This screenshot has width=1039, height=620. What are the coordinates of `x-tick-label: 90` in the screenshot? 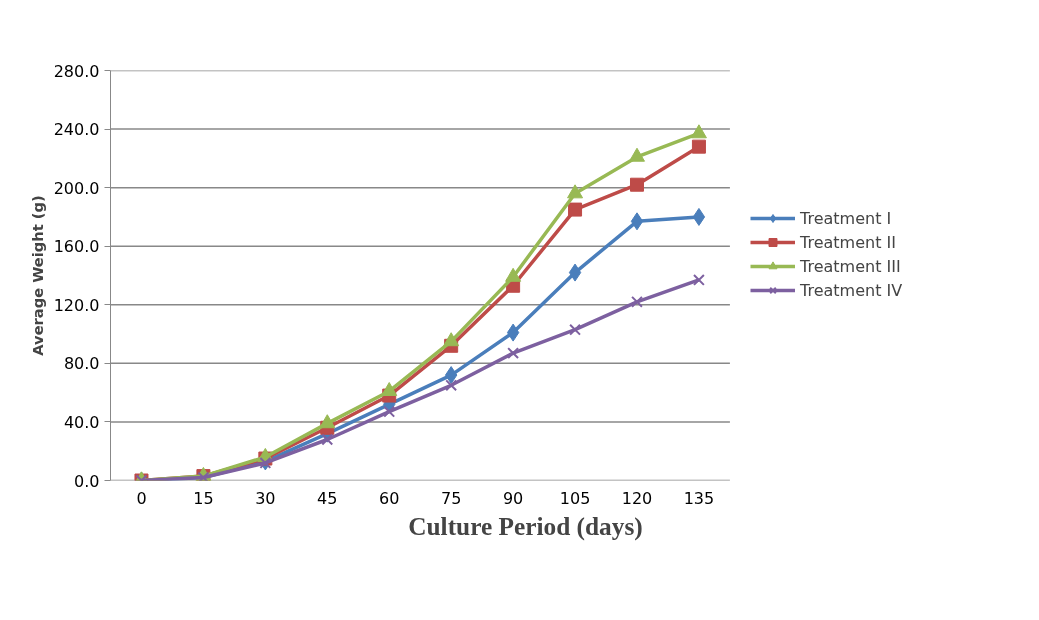 It's located at (513, 498).